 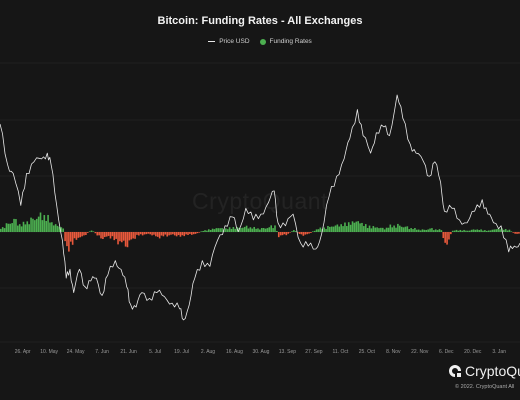 I want to click on legend-item-price: Price USD, so click(x=229, y=41).